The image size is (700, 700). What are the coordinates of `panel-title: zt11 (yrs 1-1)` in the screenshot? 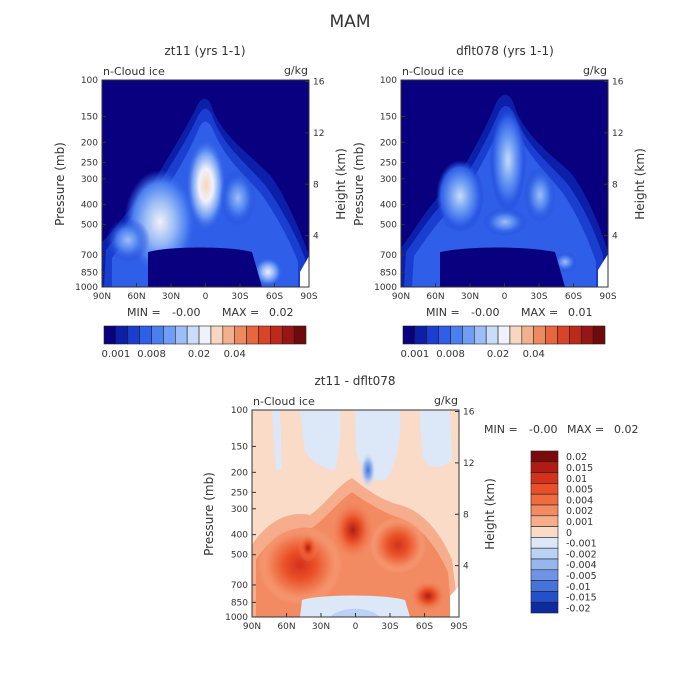 It's located at (204, 51).